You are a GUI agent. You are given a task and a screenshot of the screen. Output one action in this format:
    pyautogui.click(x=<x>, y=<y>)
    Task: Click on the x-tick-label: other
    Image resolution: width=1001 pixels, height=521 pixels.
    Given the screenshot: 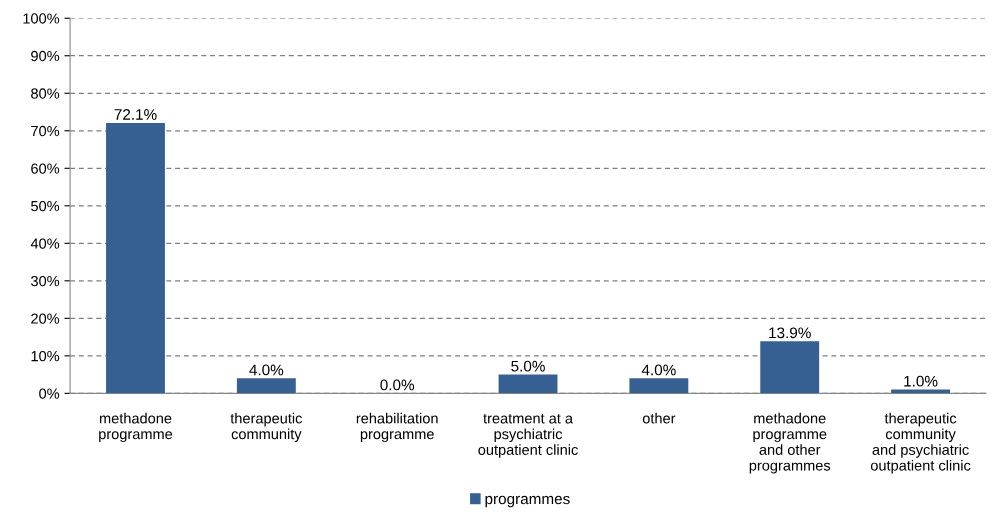 What is the action you would take?
    pyautogui.click(x=659, y=418)
    